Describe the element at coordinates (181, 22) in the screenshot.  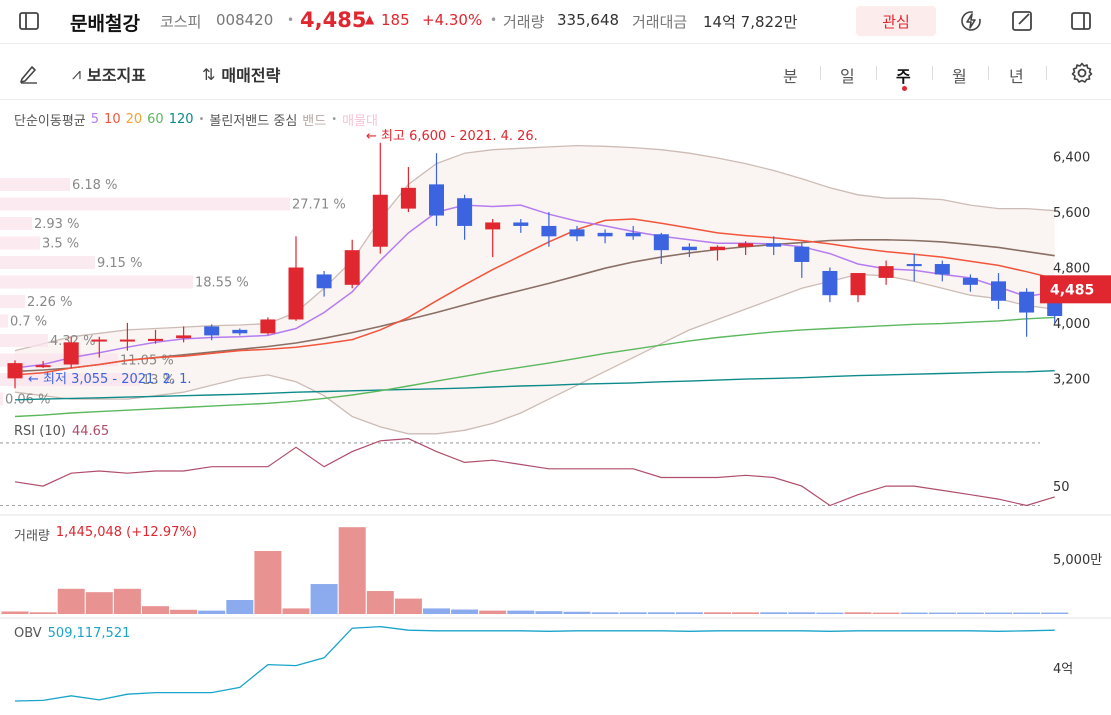
I see `market-label: 코스피` at that location.